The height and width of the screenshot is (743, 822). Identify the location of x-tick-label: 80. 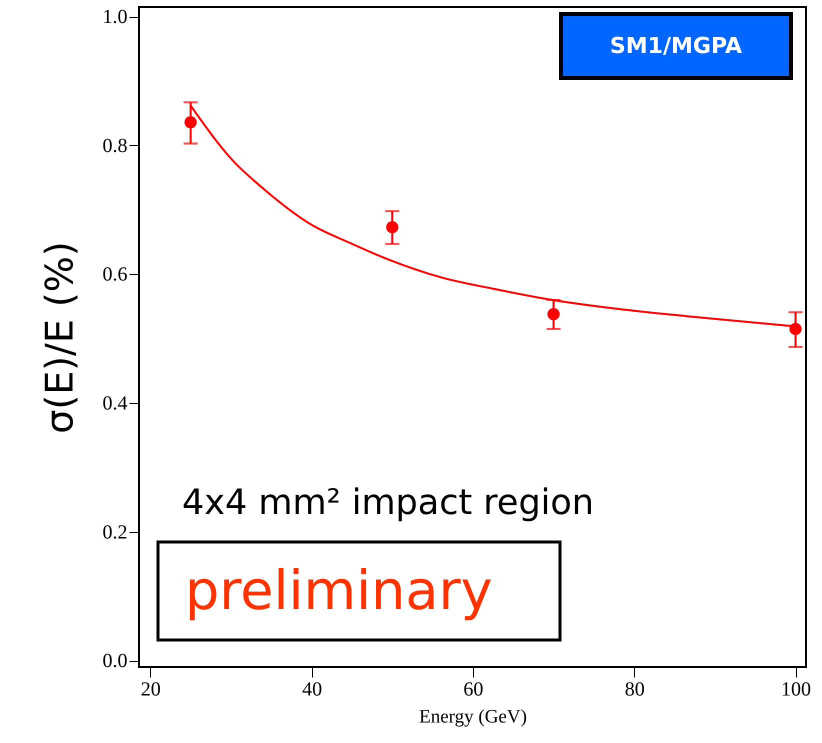
(634, 689).